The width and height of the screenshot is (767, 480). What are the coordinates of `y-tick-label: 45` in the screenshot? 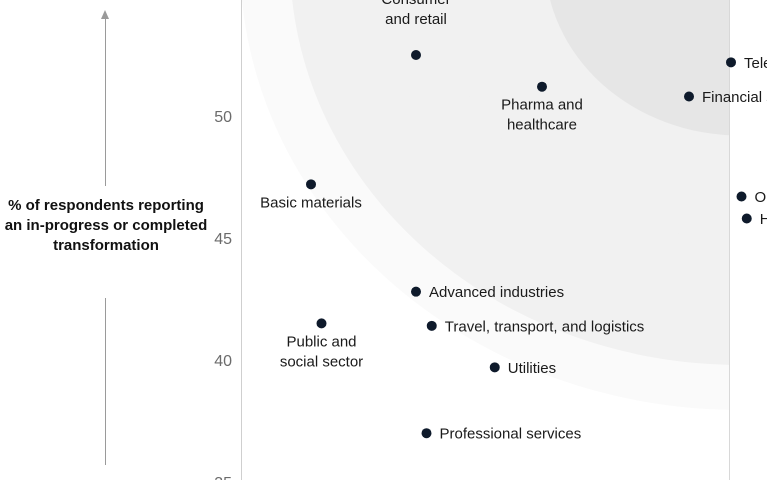 It's located at (223, 239).